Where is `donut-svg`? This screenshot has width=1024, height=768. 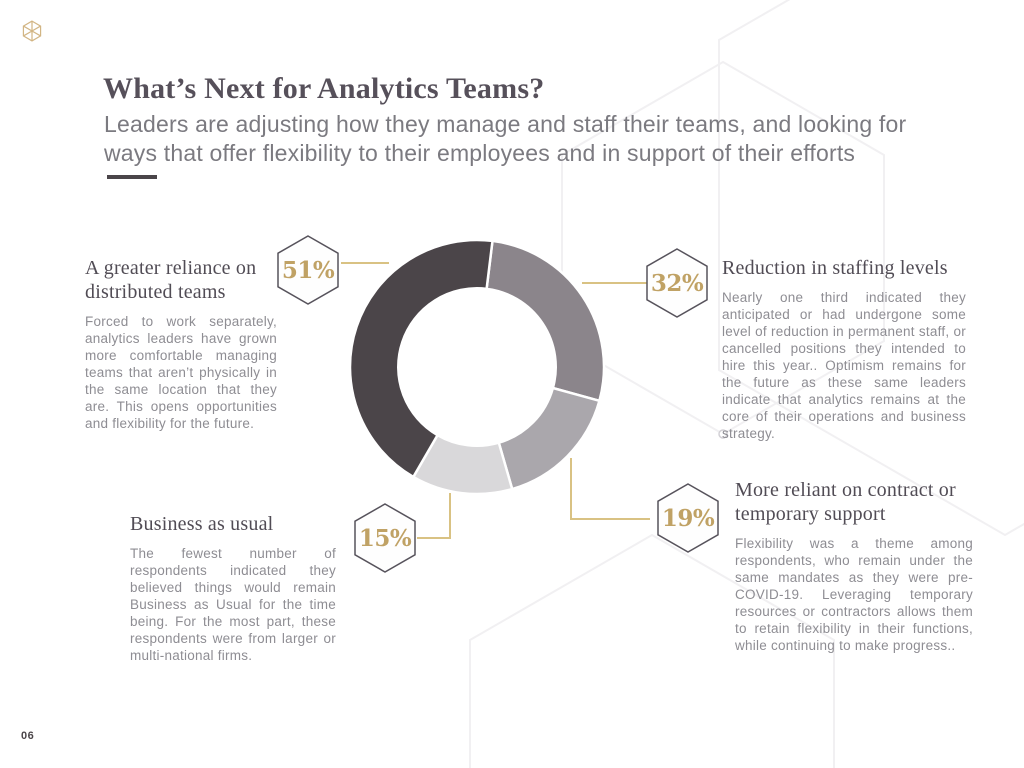
donut-svg is located at coordinates (477, 367).